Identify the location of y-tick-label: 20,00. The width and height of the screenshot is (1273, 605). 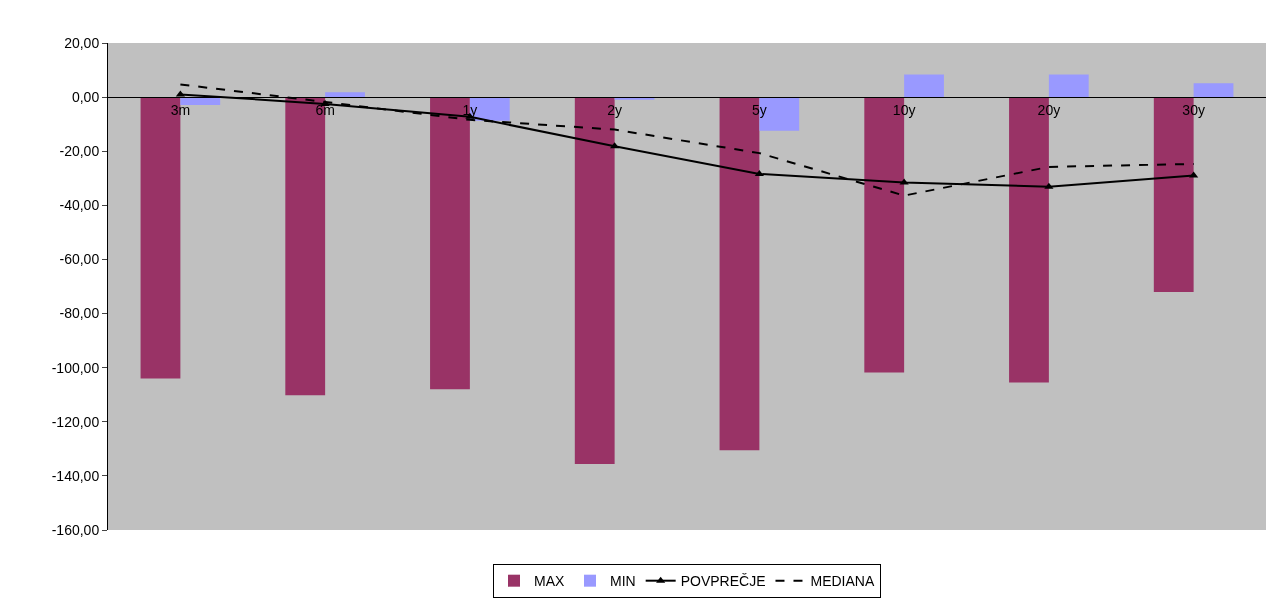
(82, 42).